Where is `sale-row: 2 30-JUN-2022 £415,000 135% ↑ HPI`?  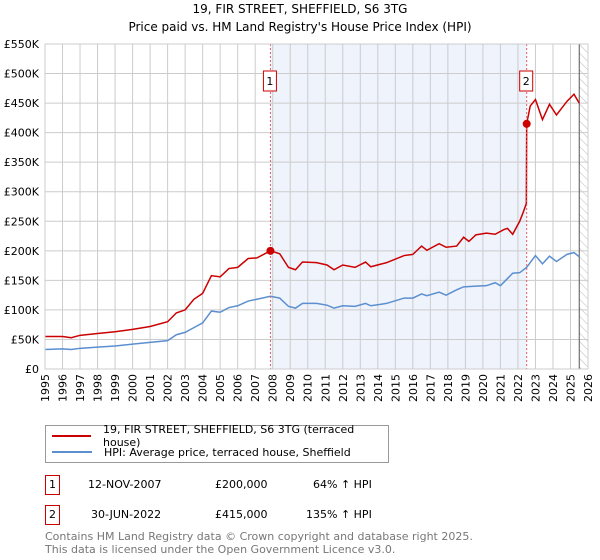
sale-row: 2 30-JUN-2022 £415,000 135% ↑ HPI is located at coordinates (245, 515).